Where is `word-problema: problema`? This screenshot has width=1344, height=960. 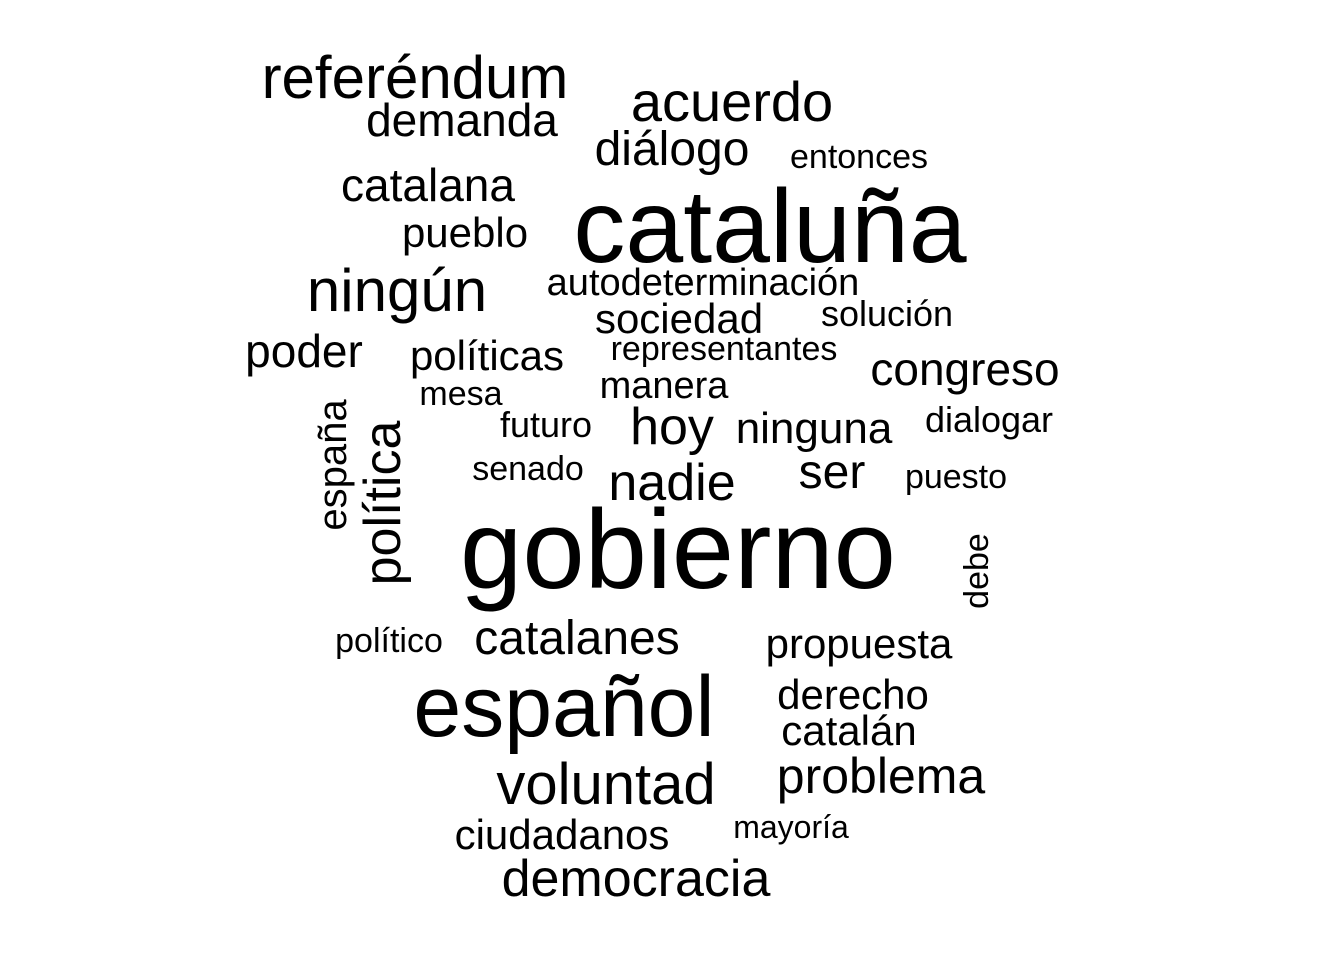 word-problema: problema is located at coordinates (881, 776).